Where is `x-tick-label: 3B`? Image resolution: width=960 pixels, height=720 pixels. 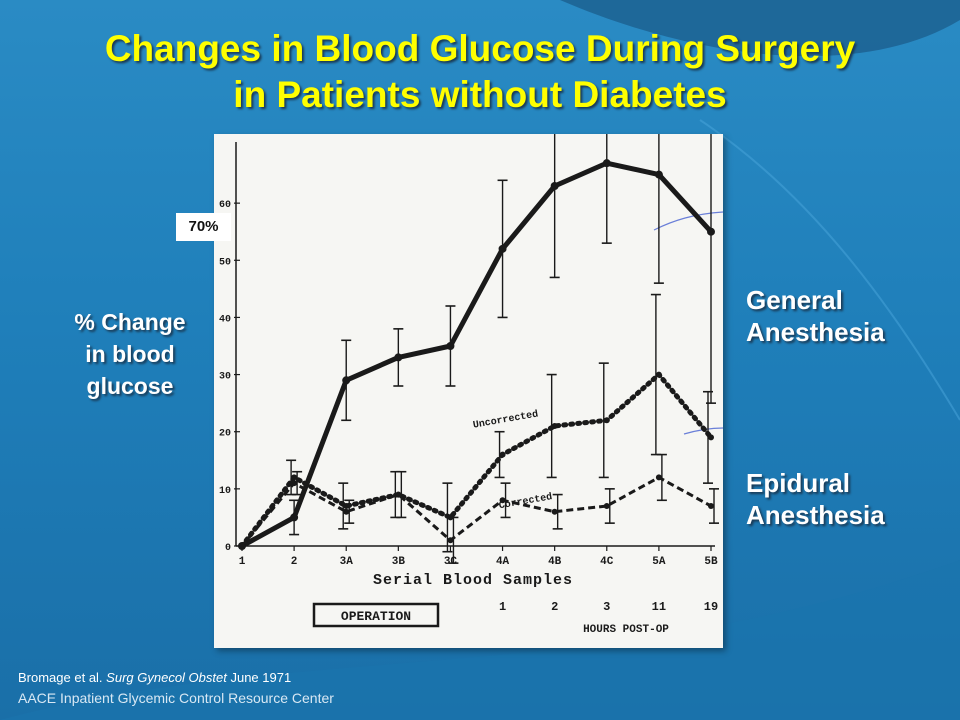
x-tick-label: 3B is located at coordinates (399, 562).